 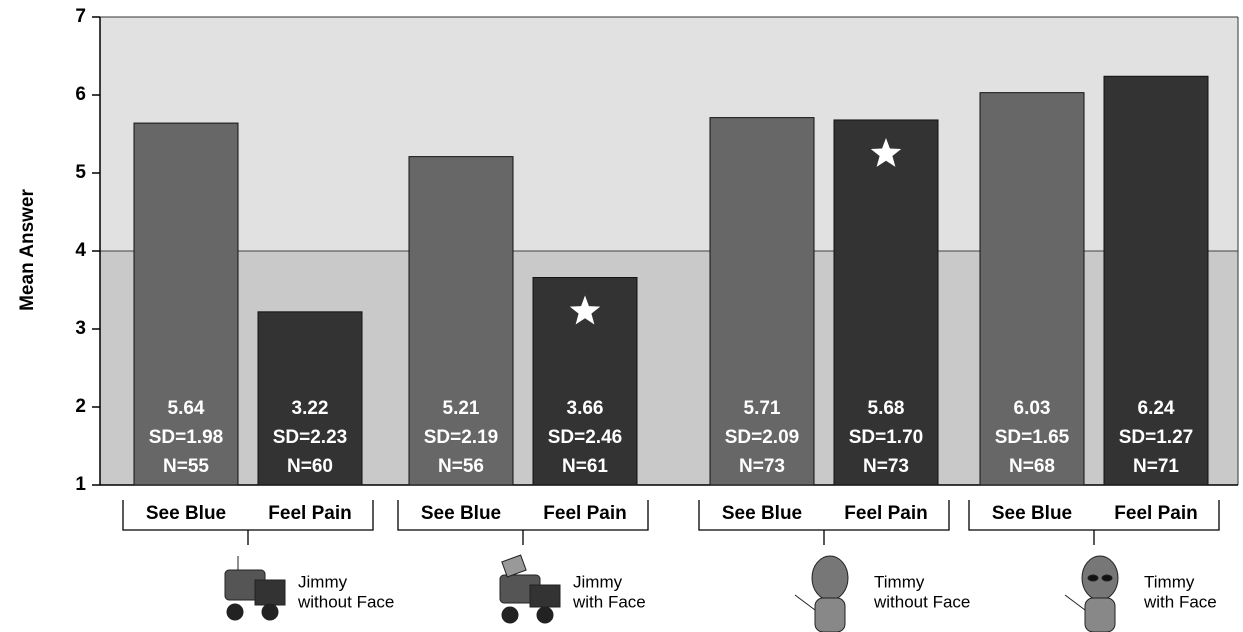 What do you see at coordinates (1156, 437) in the screenshot?
I see `sd-label: SD=1.27` at bounding box center [1156, 437].